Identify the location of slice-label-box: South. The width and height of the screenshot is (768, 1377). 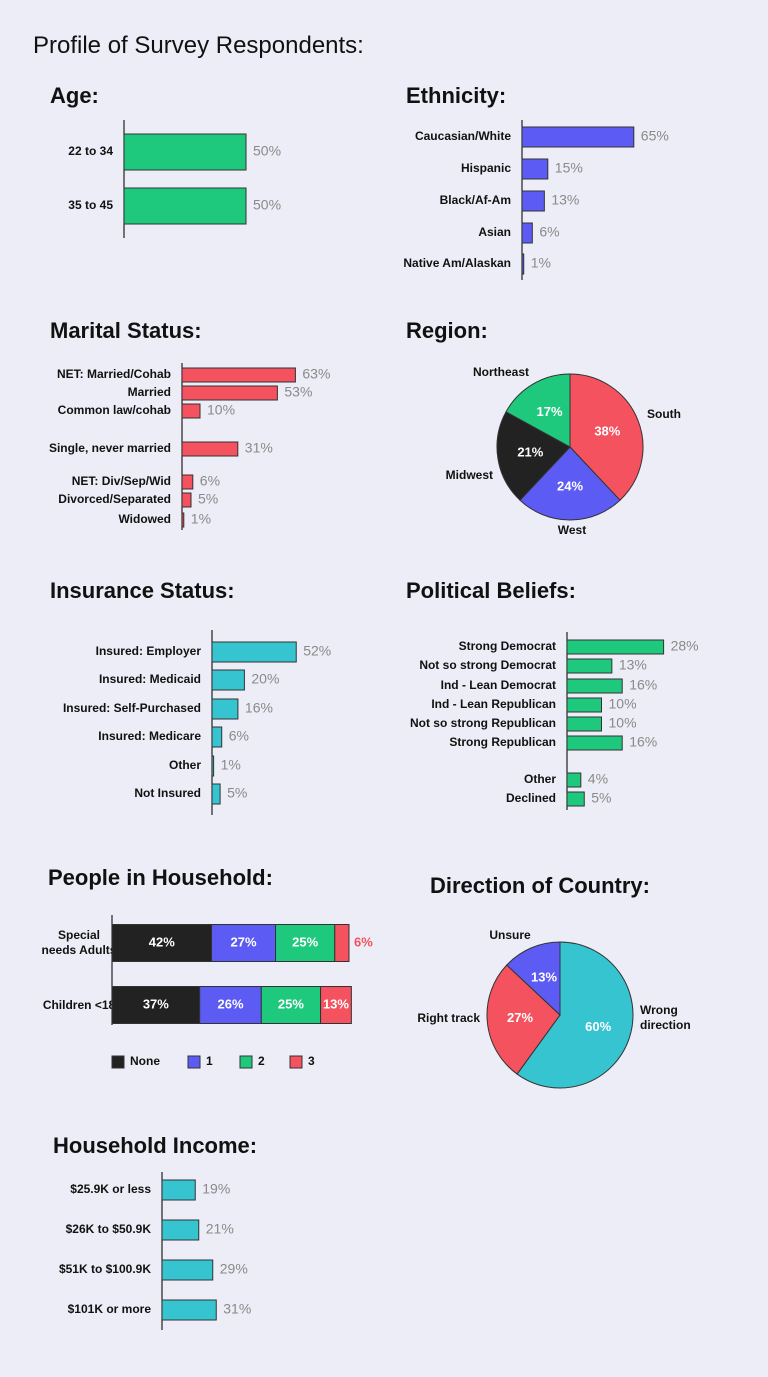
(664, 413).